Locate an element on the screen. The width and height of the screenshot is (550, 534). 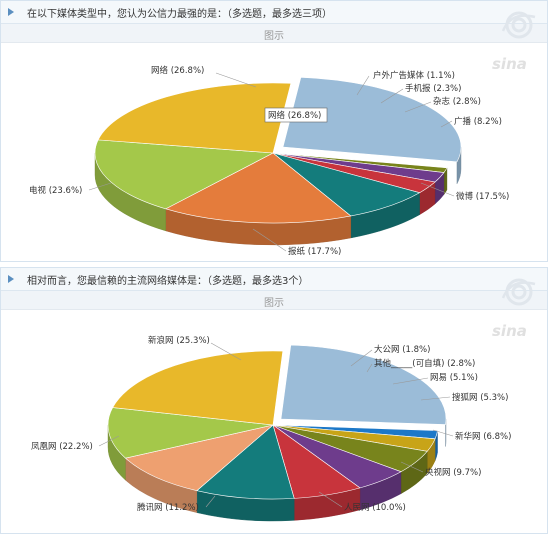
question-text: 在以下媒体类型中，您认为公信力最强的是：（多选题，最多选三项） is located at coordinates (179, 14).